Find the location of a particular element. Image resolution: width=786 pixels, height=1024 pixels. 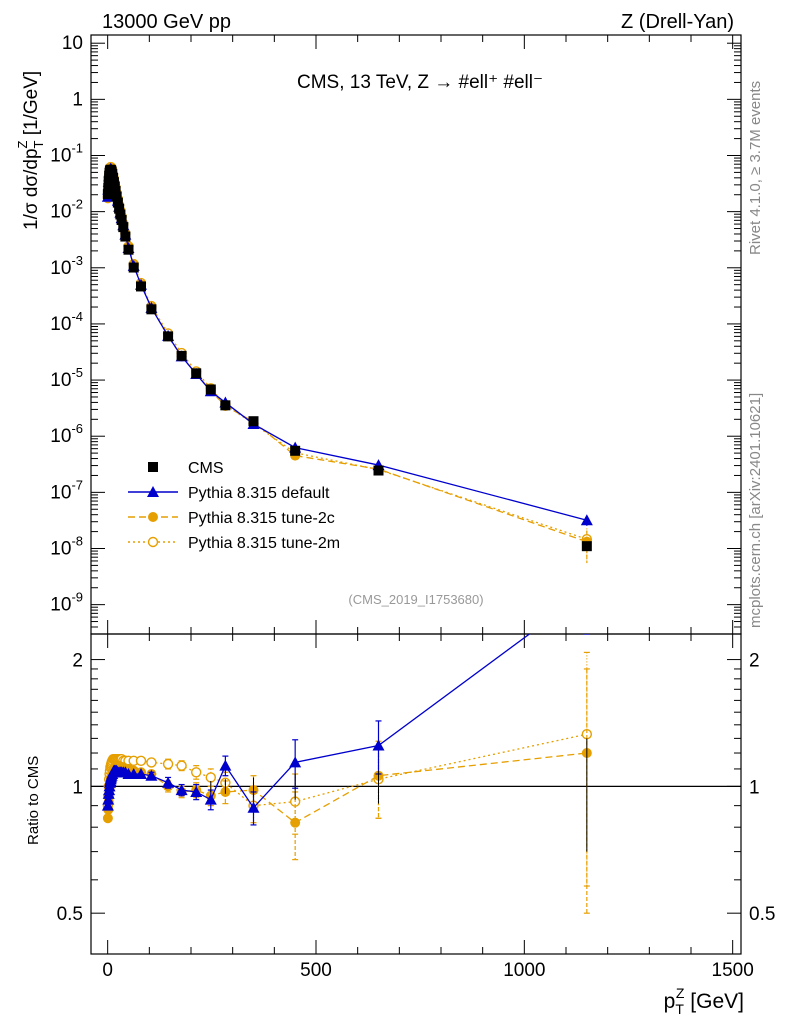

top-y-axis-label-sup: Z is located at coordinates (22, 144).